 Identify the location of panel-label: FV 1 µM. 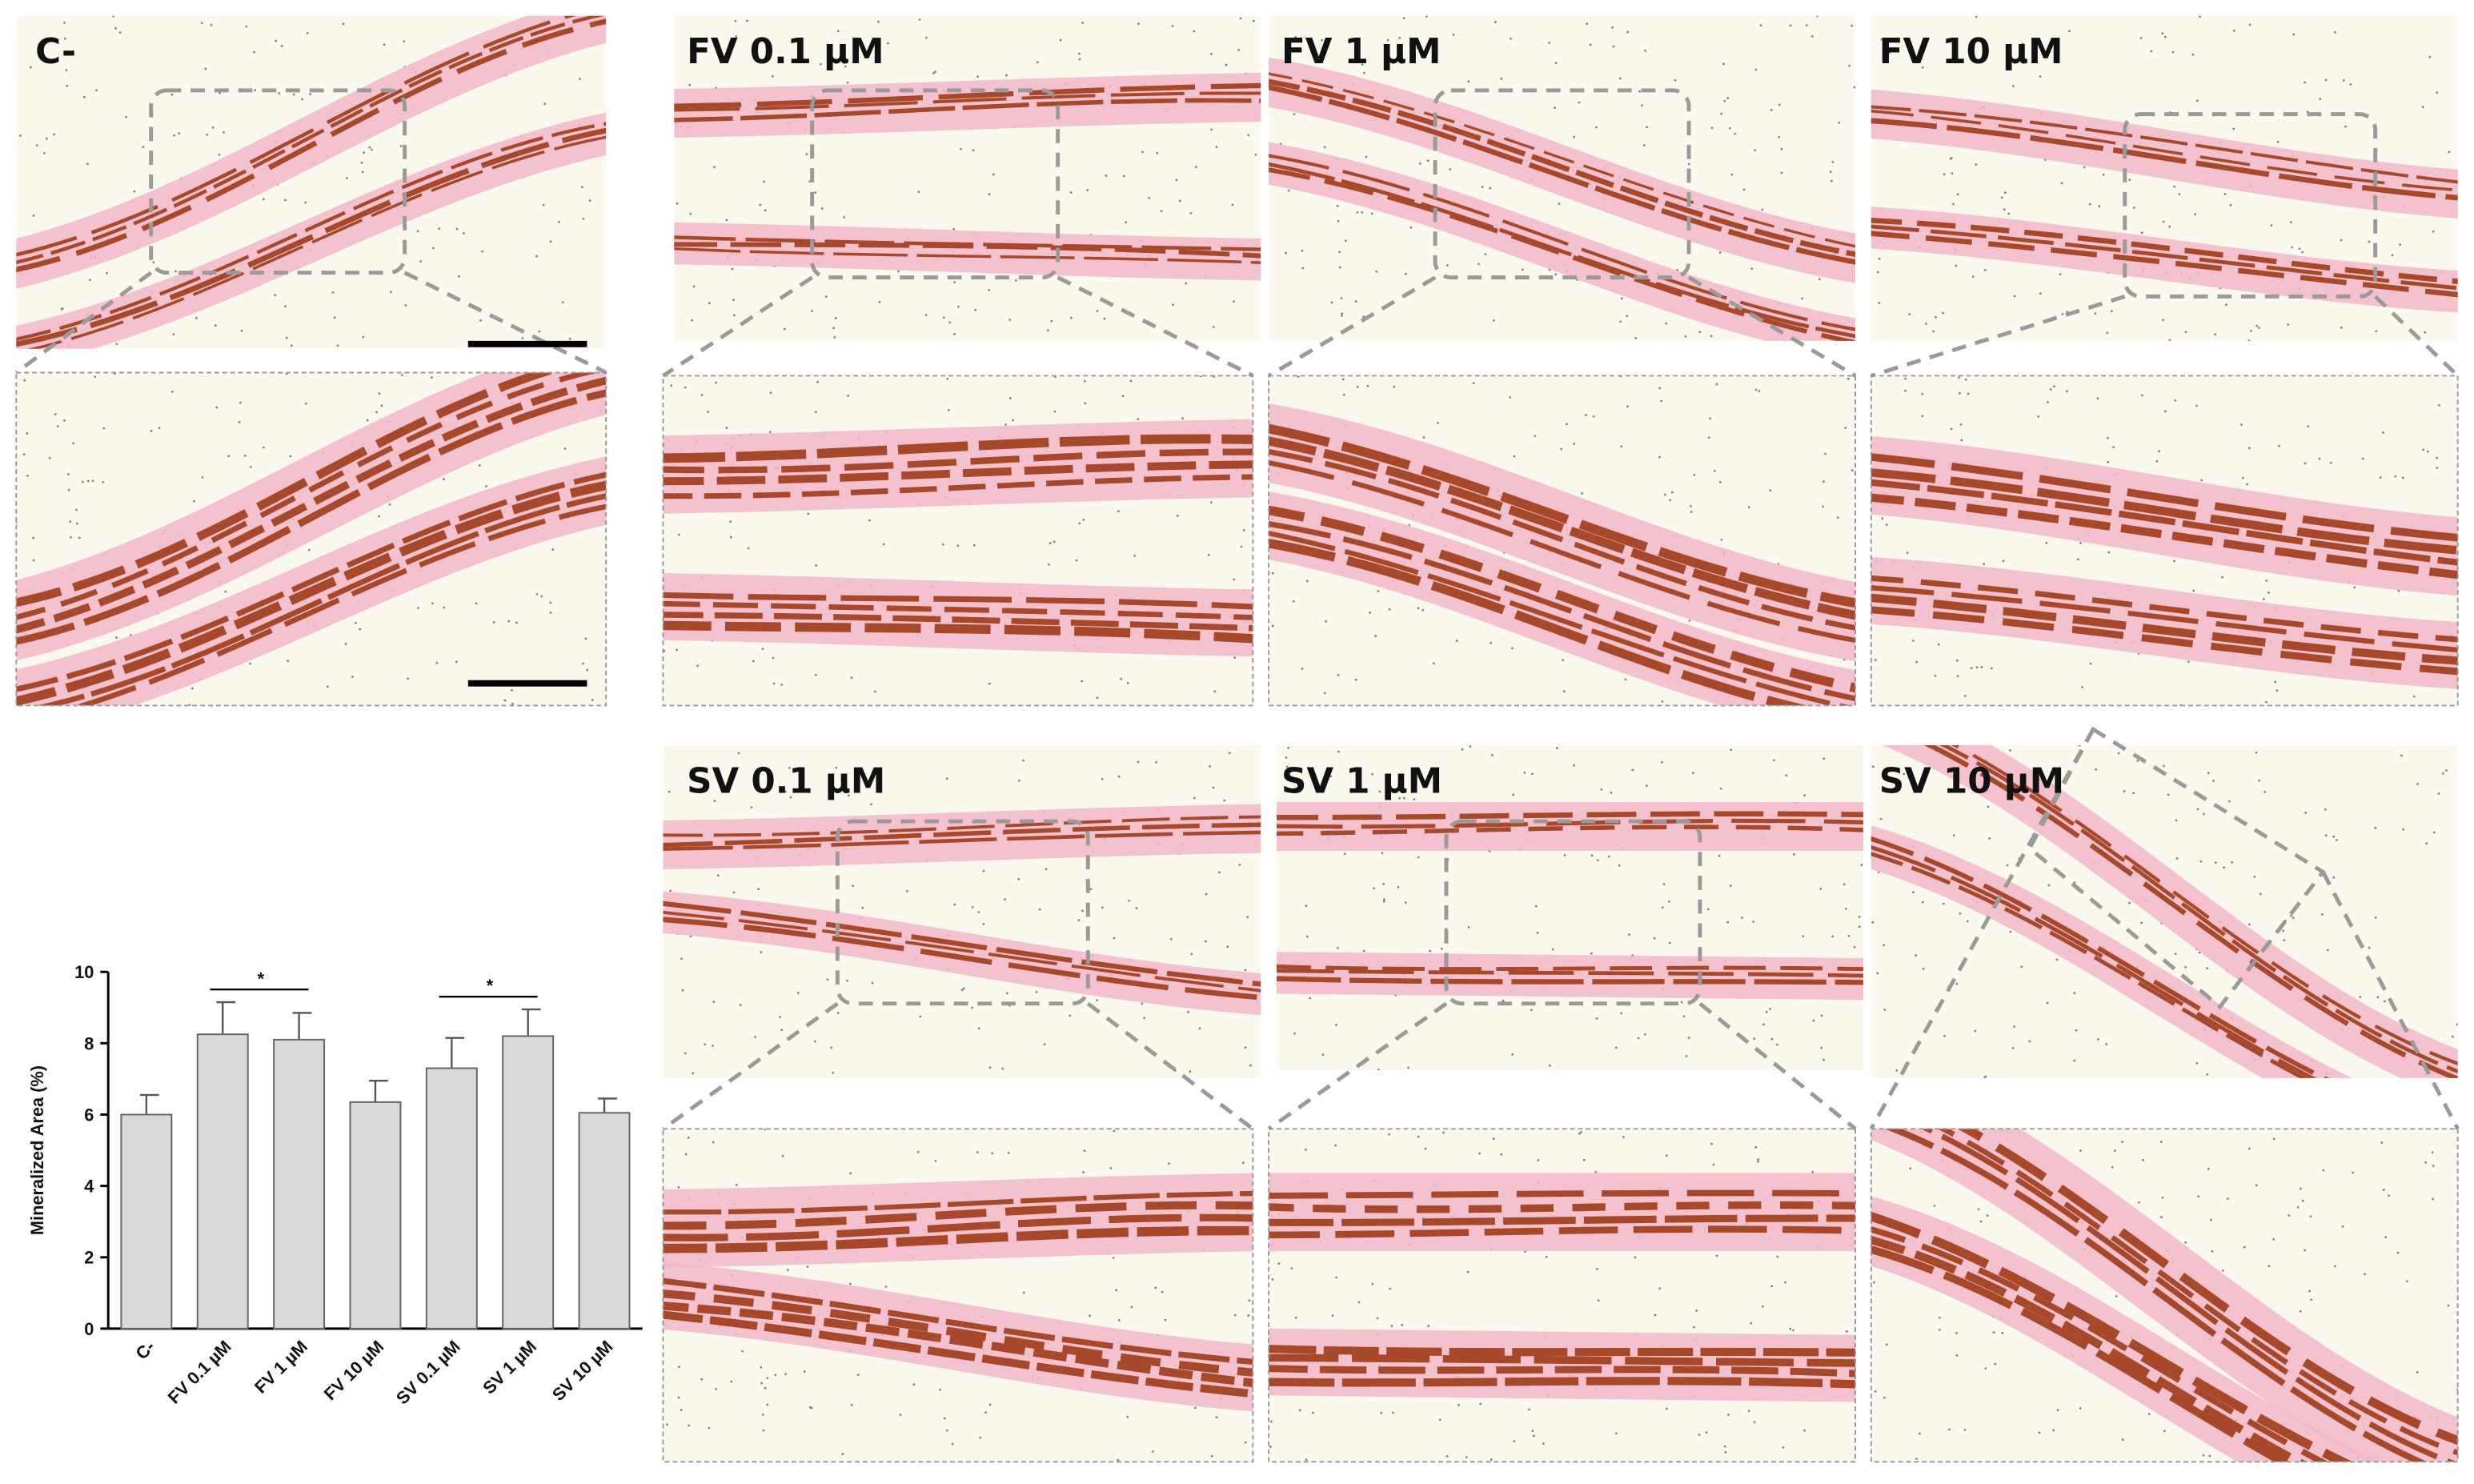
(1361, 52).